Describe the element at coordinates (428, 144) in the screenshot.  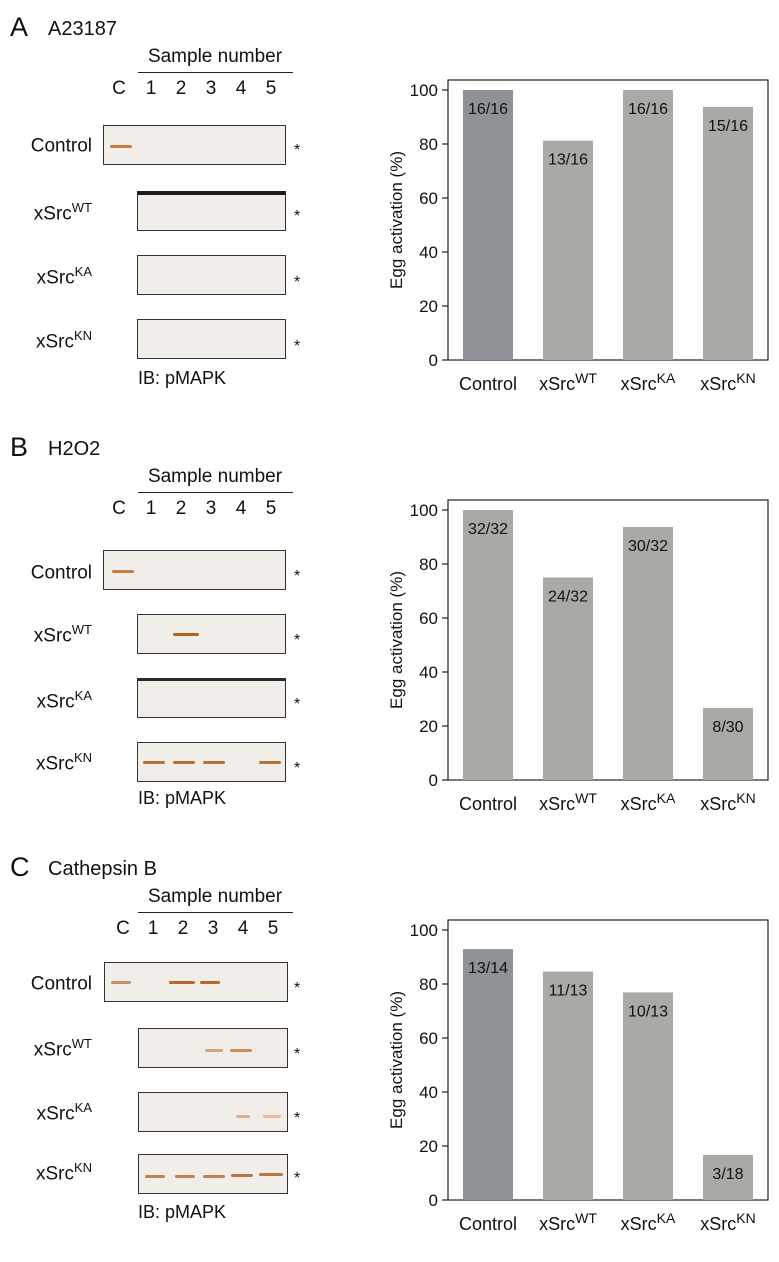
I see `y-tick-label: 80` at that location.